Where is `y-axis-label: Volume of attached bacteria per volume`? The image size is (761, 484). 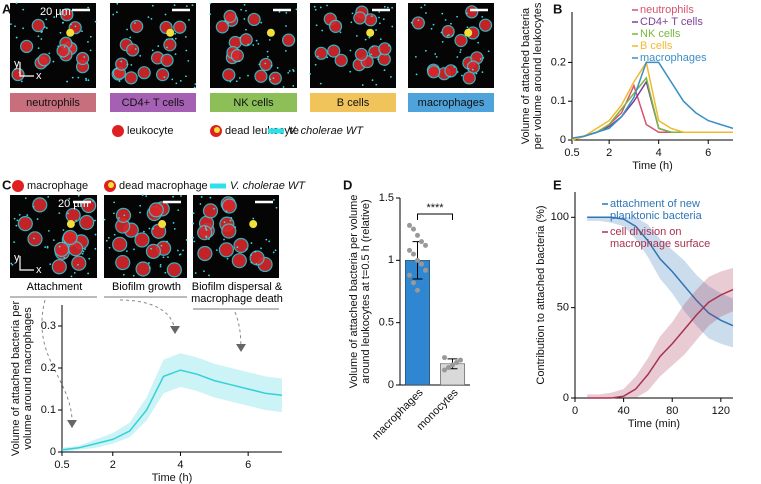 y-axis-label: Volume of attached bacteria per volume is located at coordinates (354, 292).